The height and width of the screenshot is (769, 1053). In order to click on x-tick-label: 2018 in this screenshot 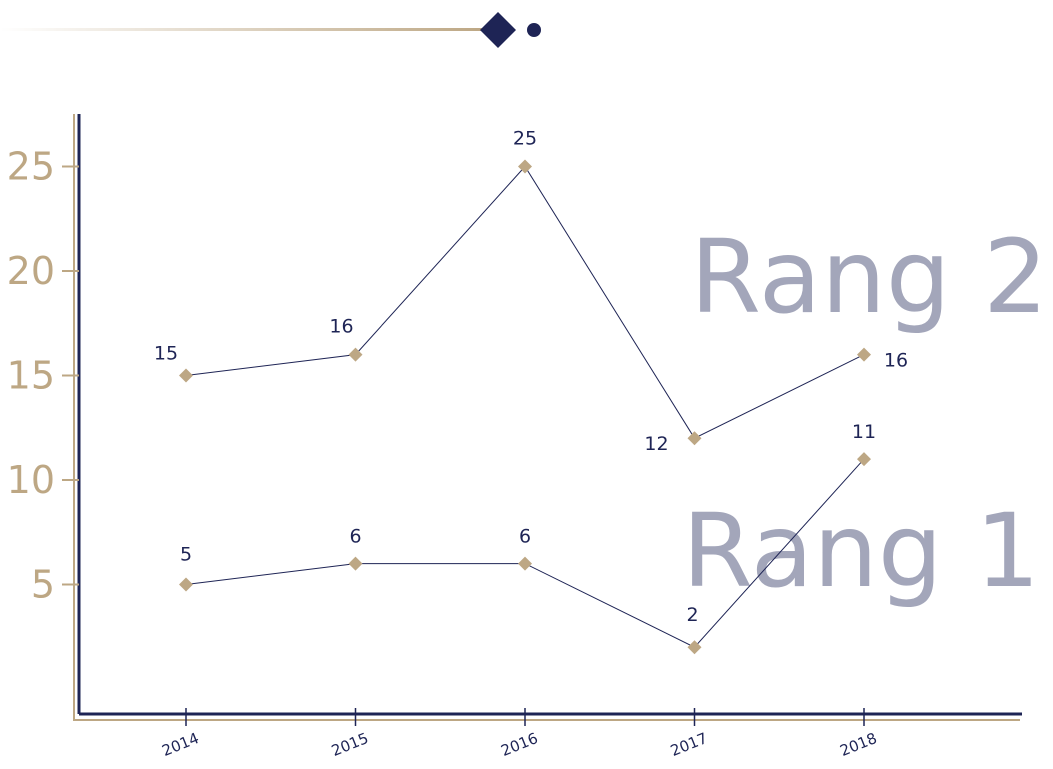, I will do `click(858, 744)`.